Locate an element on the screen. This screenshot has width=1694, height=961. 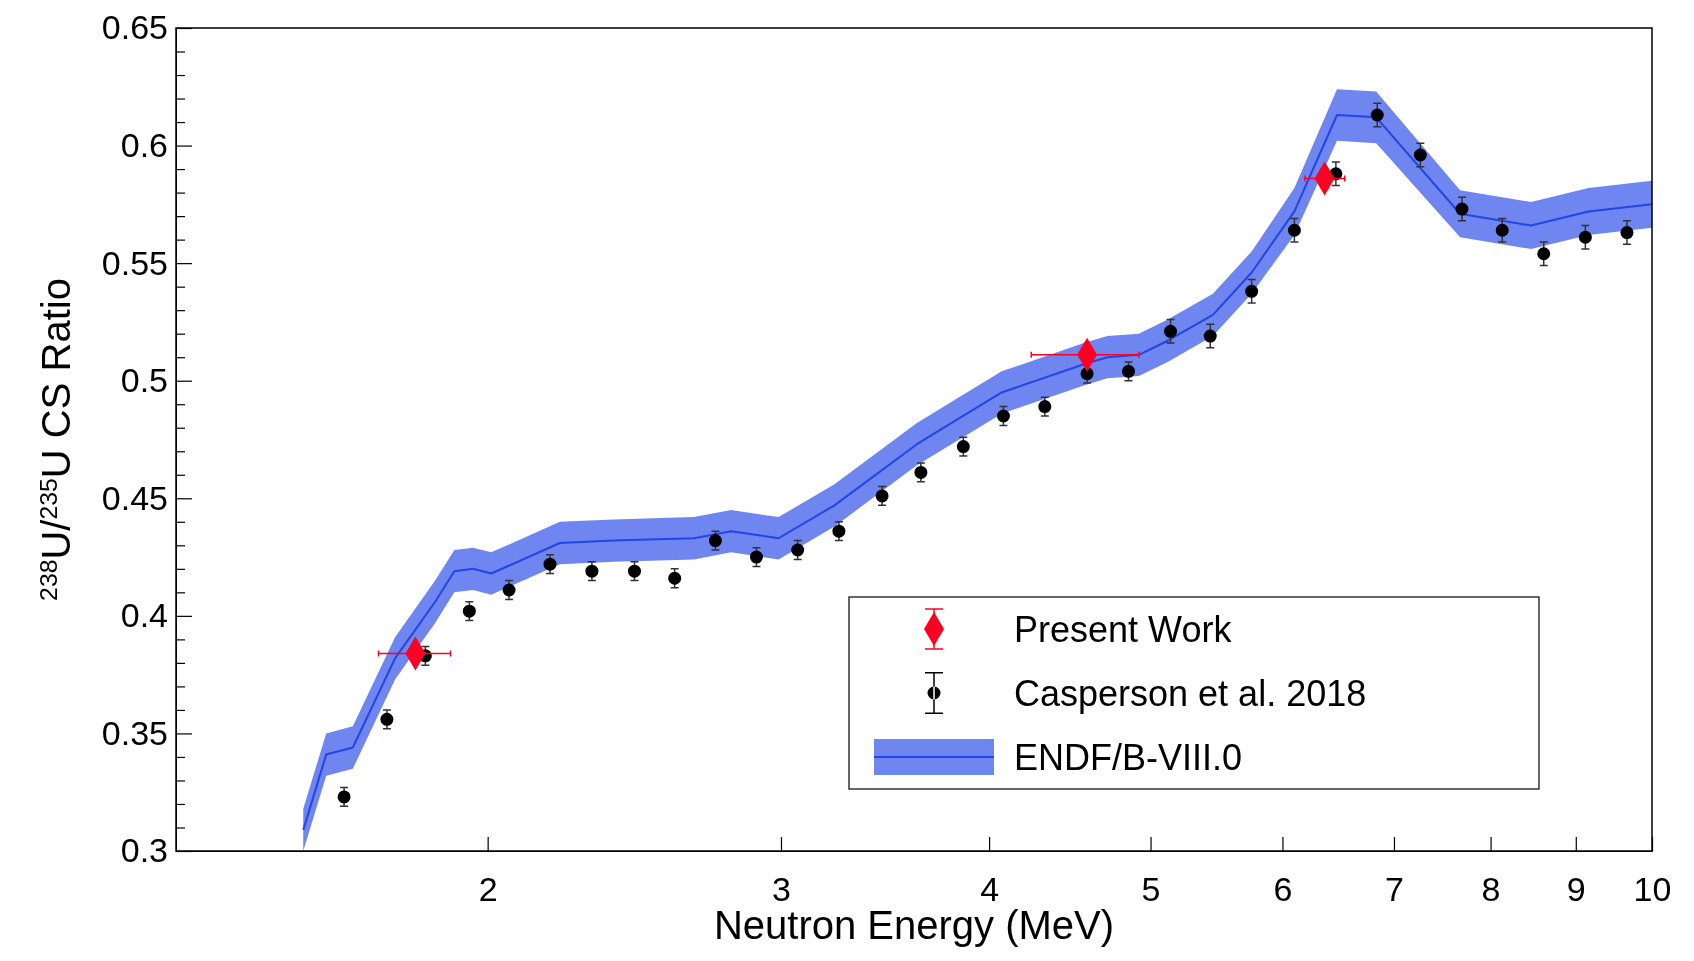
x-tick-label: 8 is located at coordinates (1491, 889).